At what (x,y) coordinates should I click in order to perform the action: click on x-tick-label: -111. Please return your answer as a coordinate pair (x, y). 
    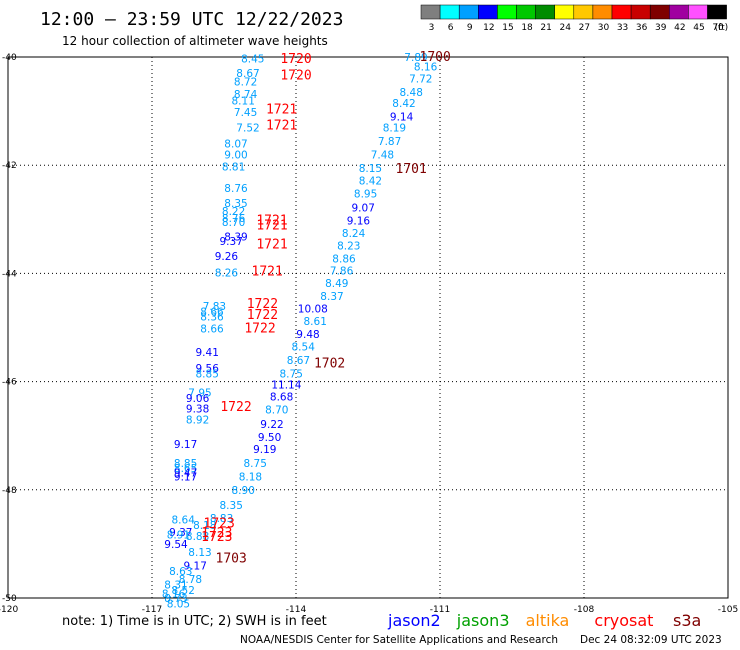
    Looking at the image, I should click on (440, 610).